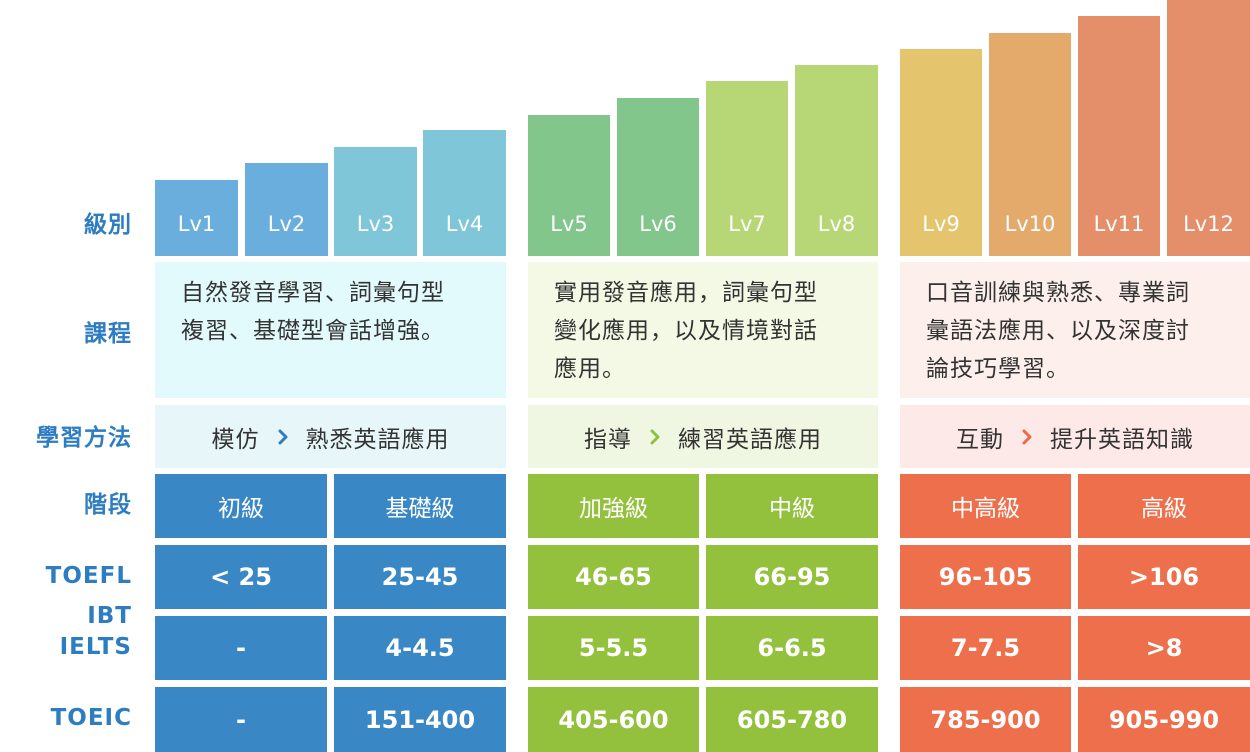  Describe the element at coordinates (792, 506) in the screenshot. I see `stage-cell: 中級` at that location.